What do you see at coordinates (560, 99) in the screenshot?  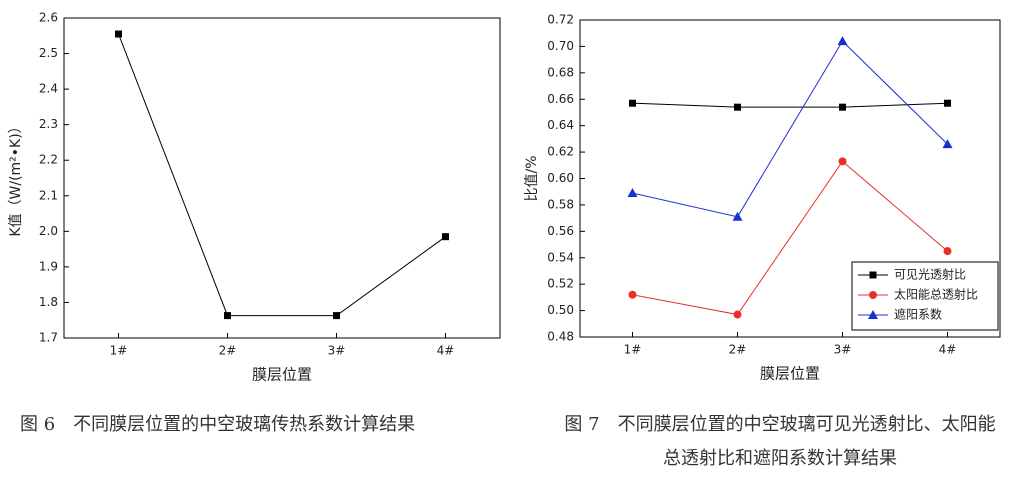 I see `y-tick-label: 0.66` at bounding box center [560, 99].